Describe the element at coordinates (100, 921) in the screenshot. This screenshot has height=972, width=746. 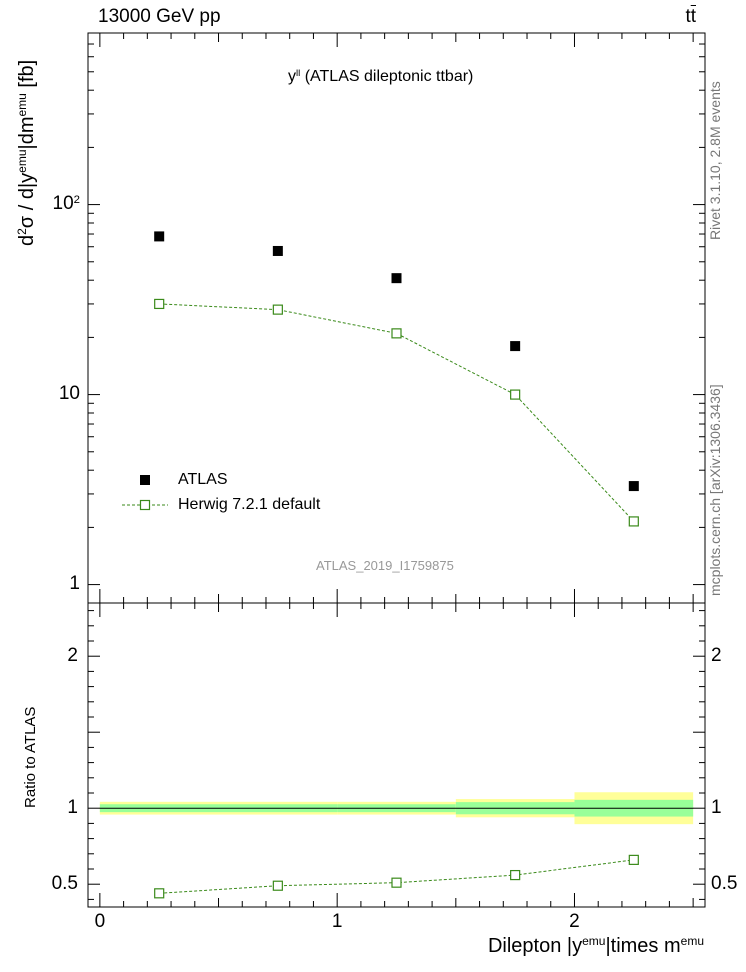
I see `xtick-label: 0` at that location.